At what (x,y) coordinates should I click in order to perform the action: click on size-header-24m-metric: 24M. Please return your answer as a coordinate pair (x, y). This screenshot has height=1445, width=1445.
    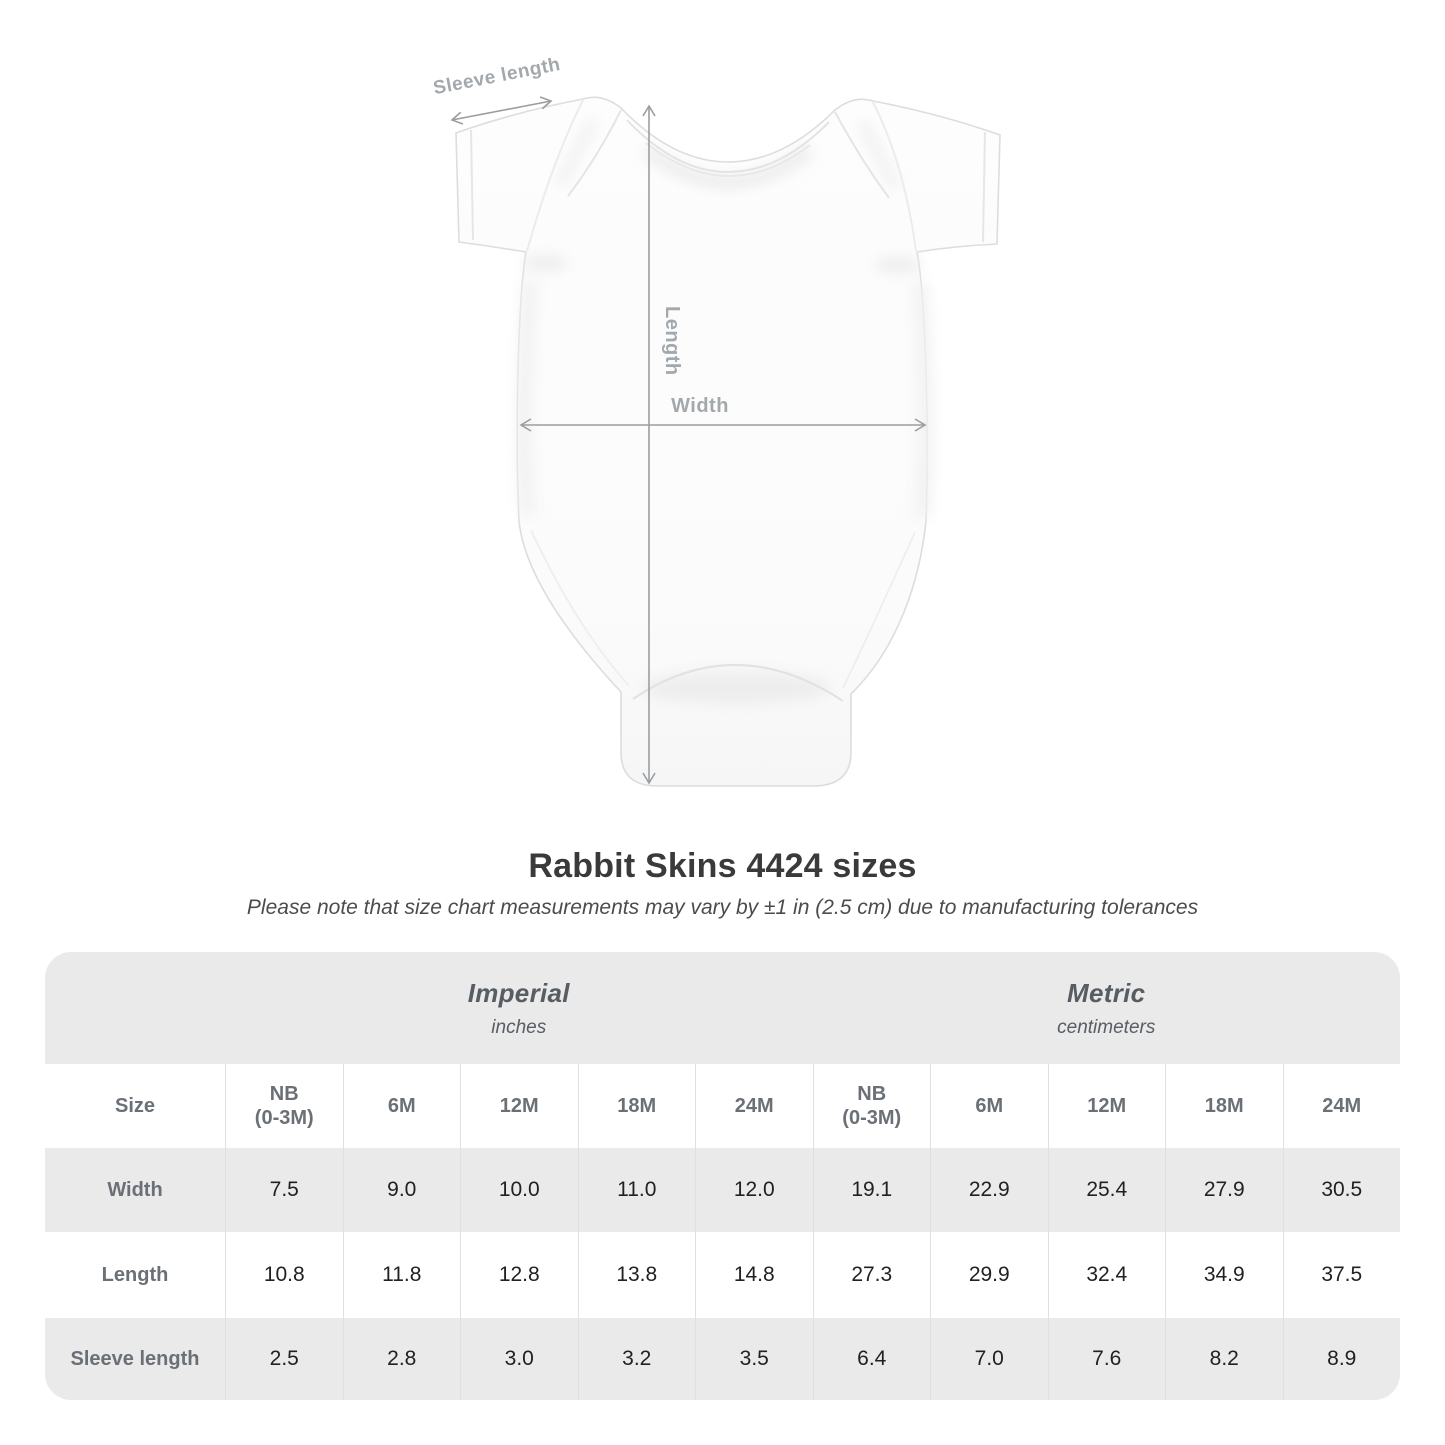
    Looking at the image, I should click on (1341, 1106).